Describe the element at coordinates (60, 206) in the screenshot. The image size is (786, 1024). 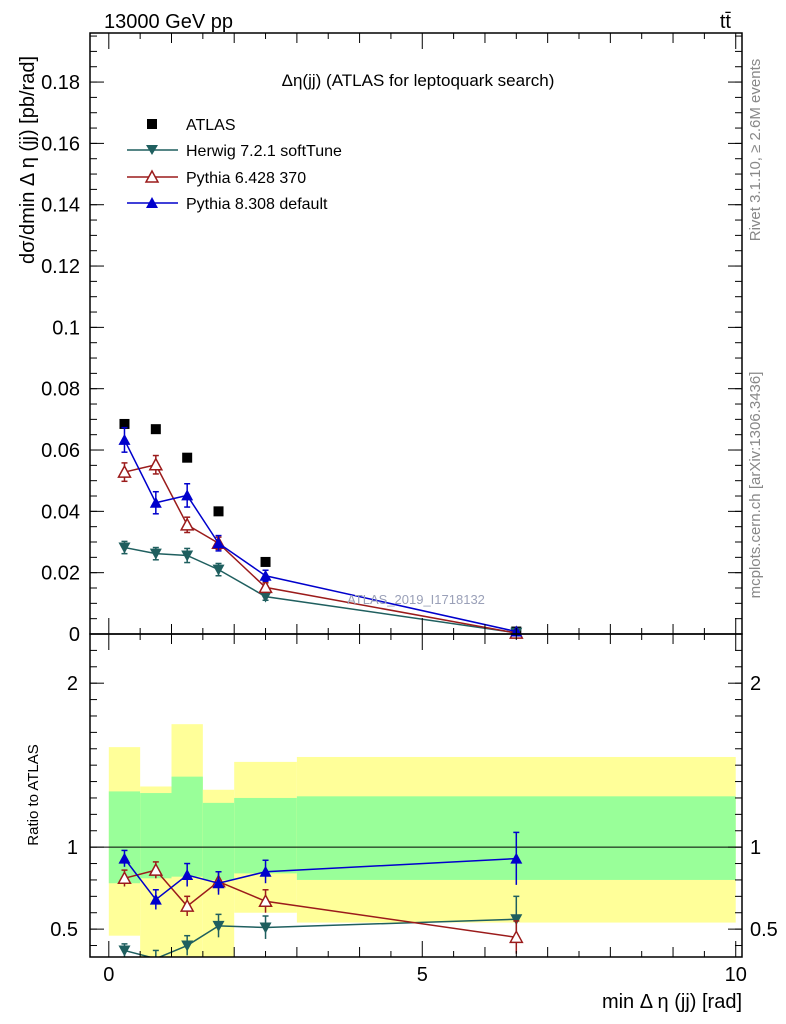
I see `main-y-tick-label: 0.14` at that location.